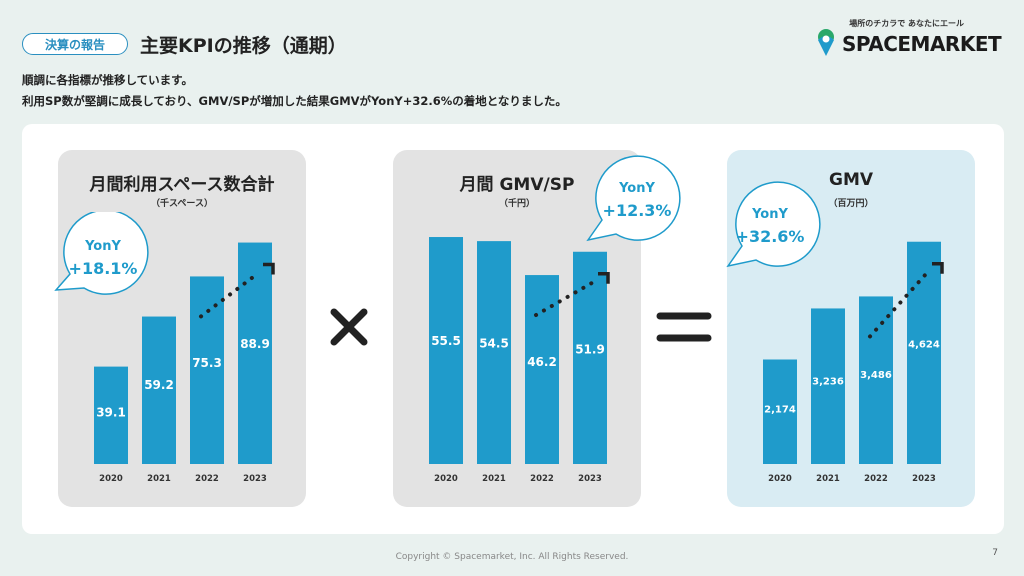 This screenshot has width=1024, height=576. Describe the element at coordinates (826, 42) in the screenshot. I see `spacemarket-logo-icon` at that location.